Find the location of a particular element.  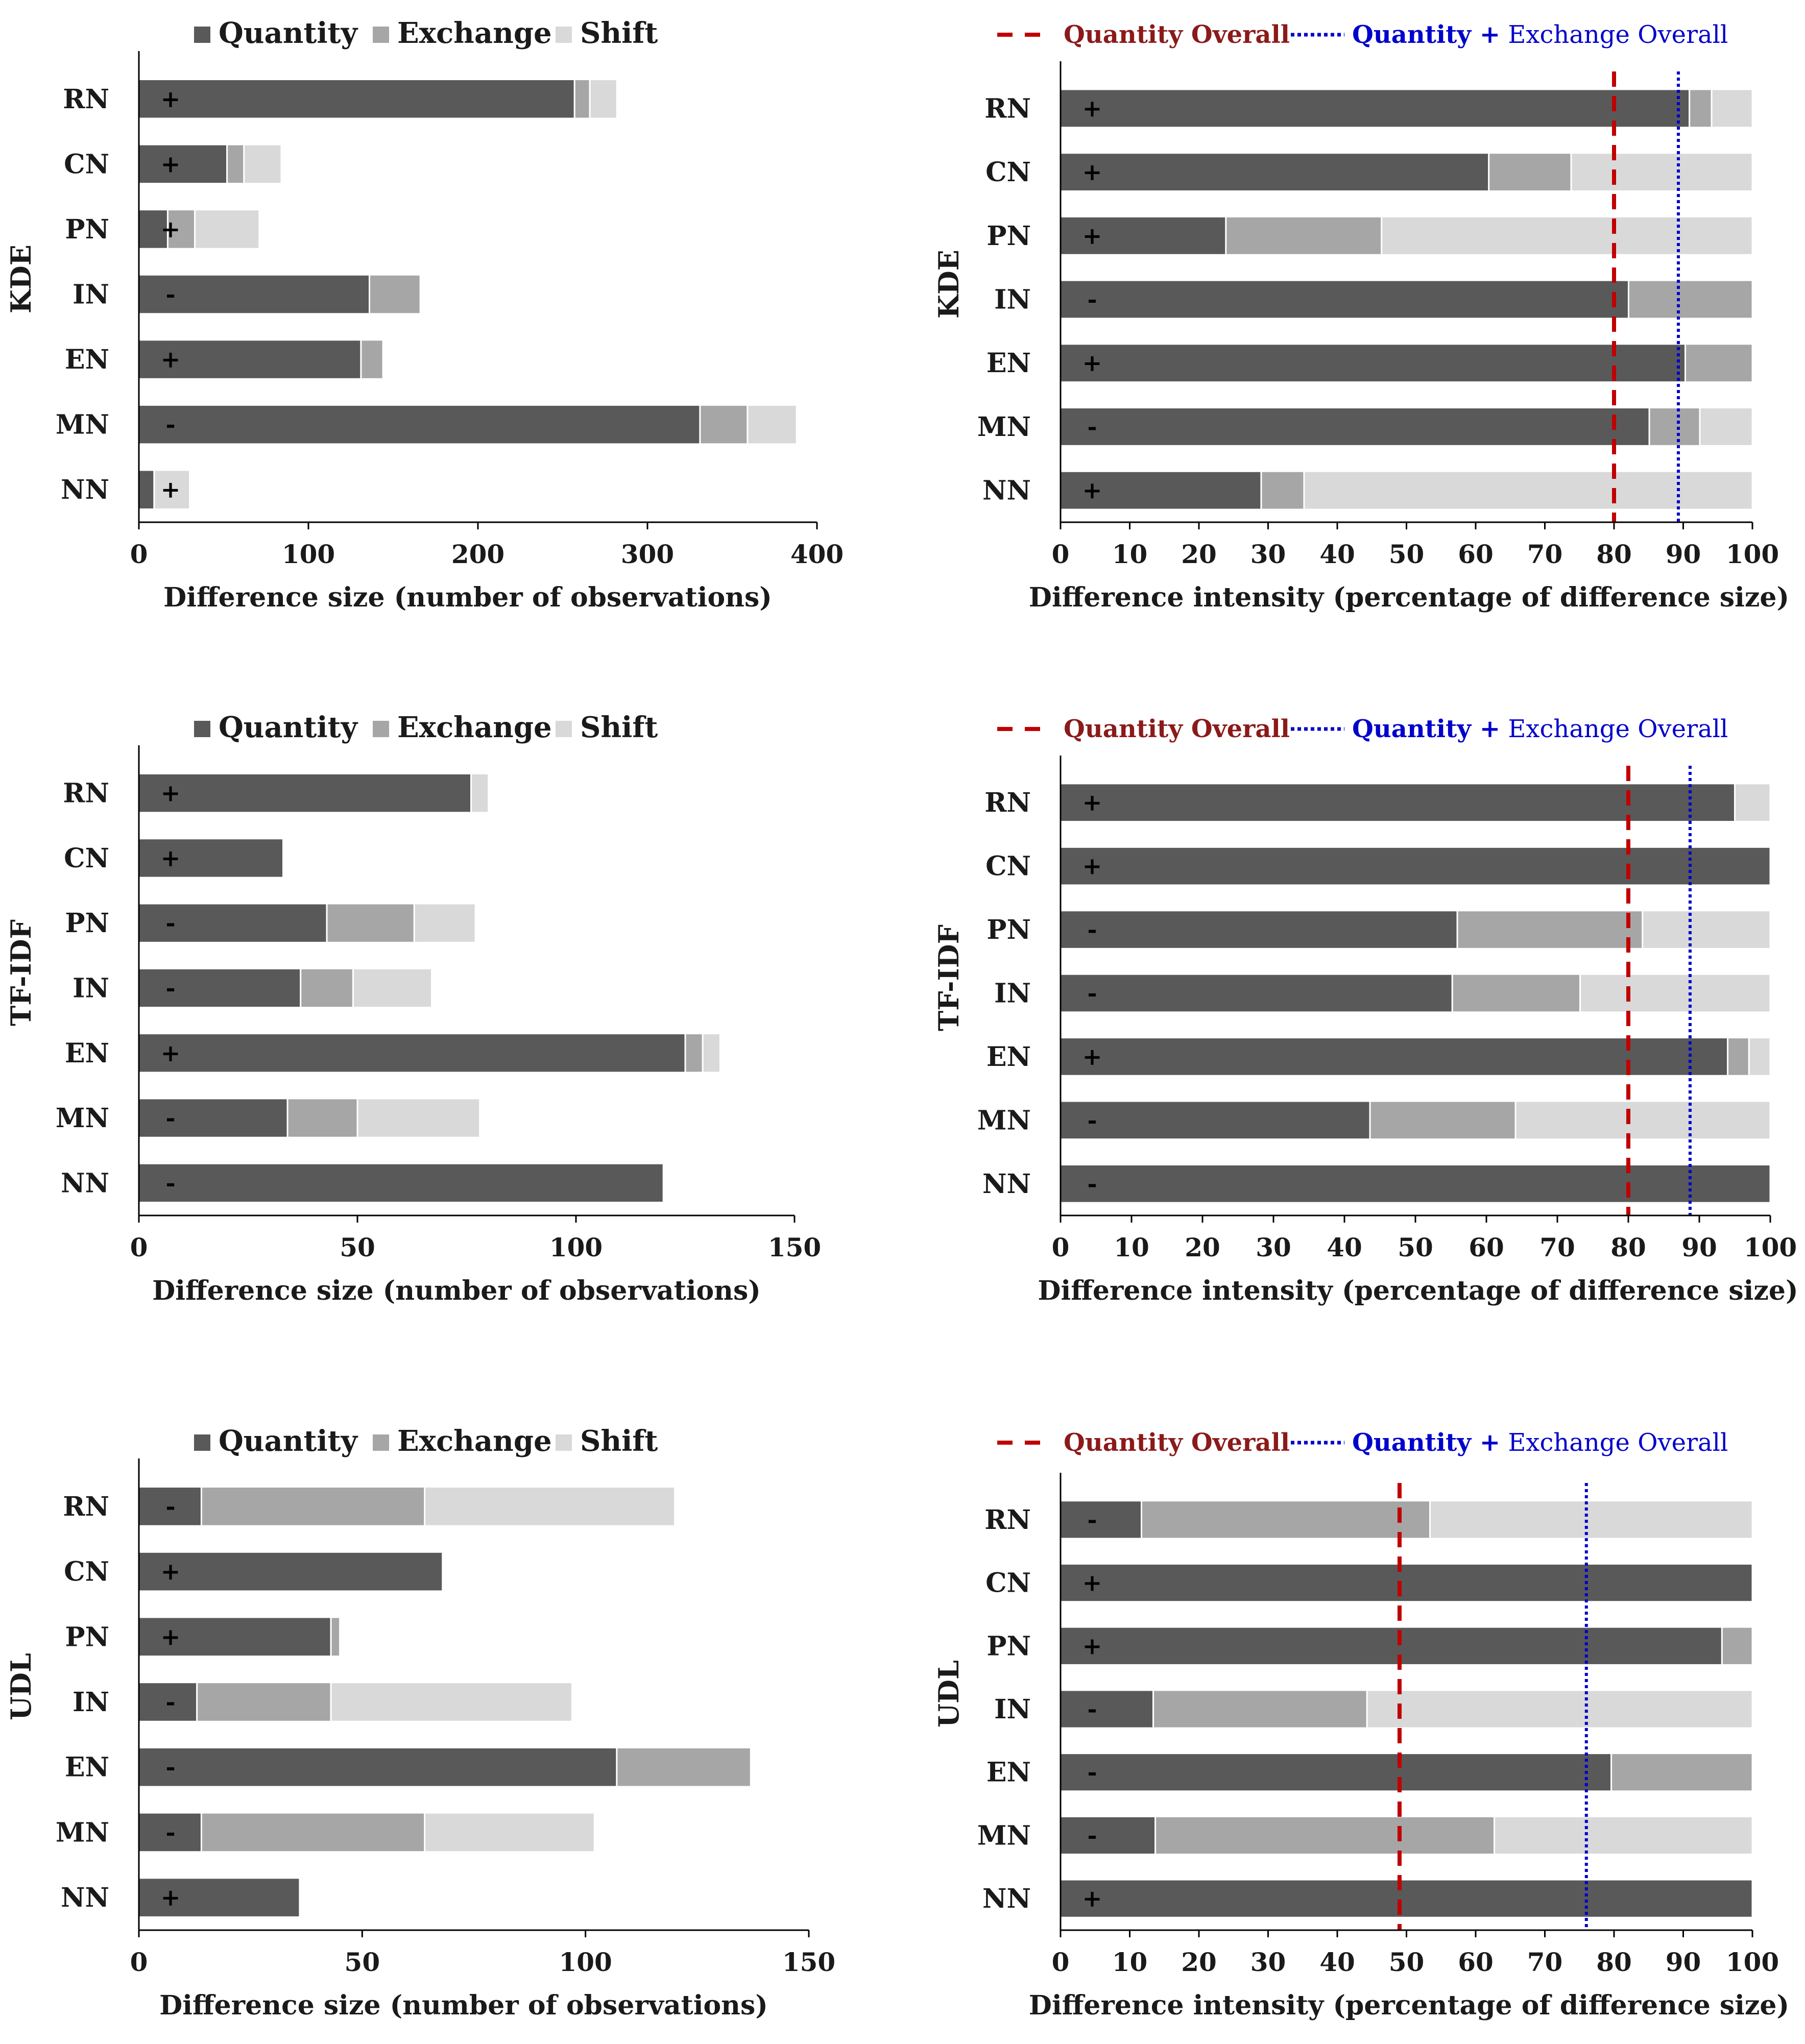

category-label: EN is located at coordinates (1008, 1772).